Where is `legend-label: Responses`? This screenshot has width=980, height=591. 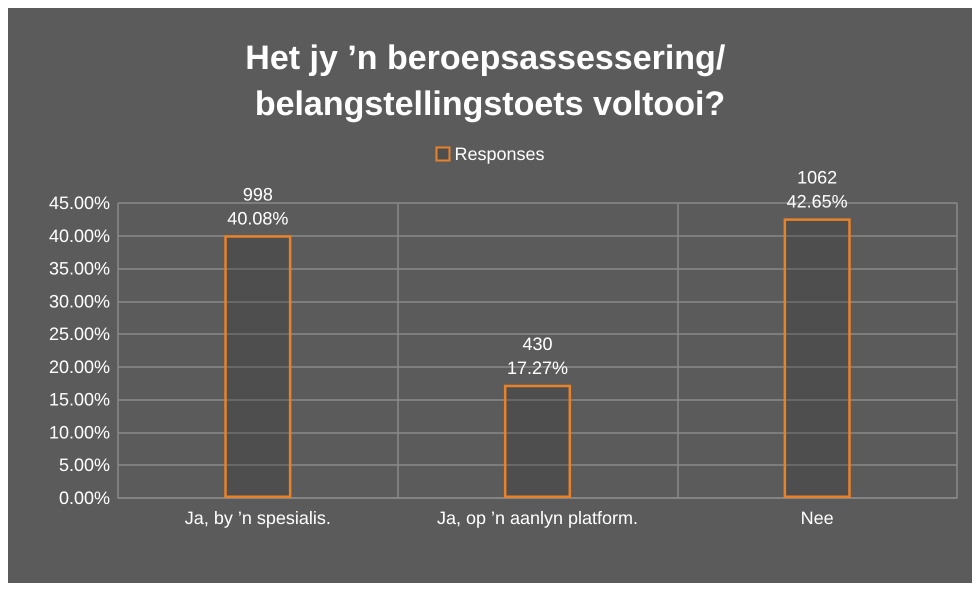 legend-label: Responses is located at coordinates (499, 154).